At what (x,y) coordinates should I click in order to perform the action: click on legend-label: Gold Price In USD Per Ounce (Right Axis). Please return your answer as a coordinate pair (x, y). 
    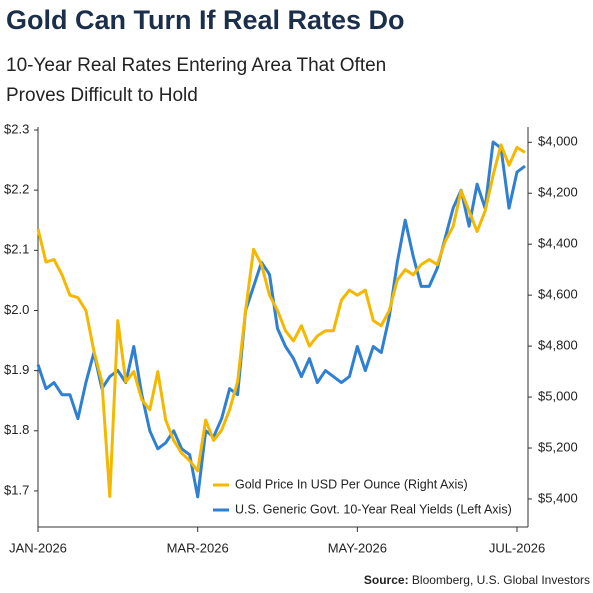
    Looking at the image, I should click on (351, 484).